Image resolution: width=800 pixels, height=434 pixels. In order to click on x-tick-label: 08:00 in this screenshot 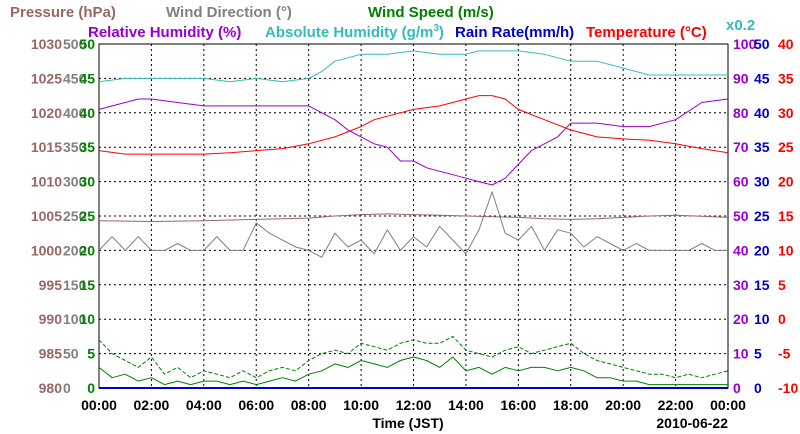, I will do `click(309, 405)`.